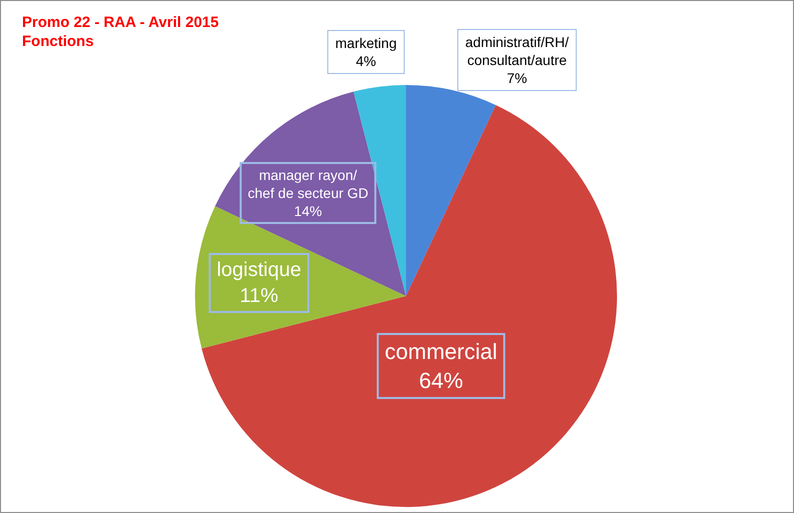  I want to click on data-label: 14%, so click(308, 211).